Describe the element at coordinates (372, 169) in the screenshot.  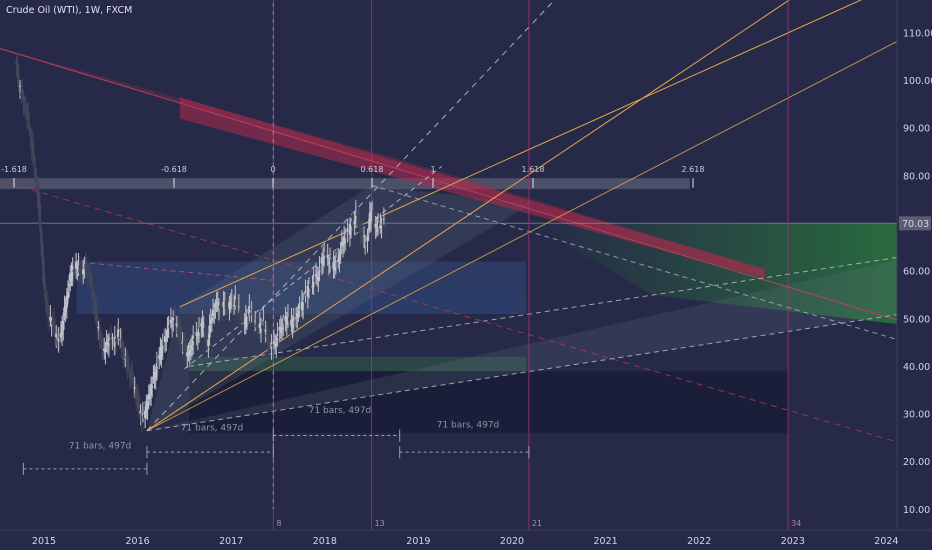
I see `fib-label: 0.618` at that location.